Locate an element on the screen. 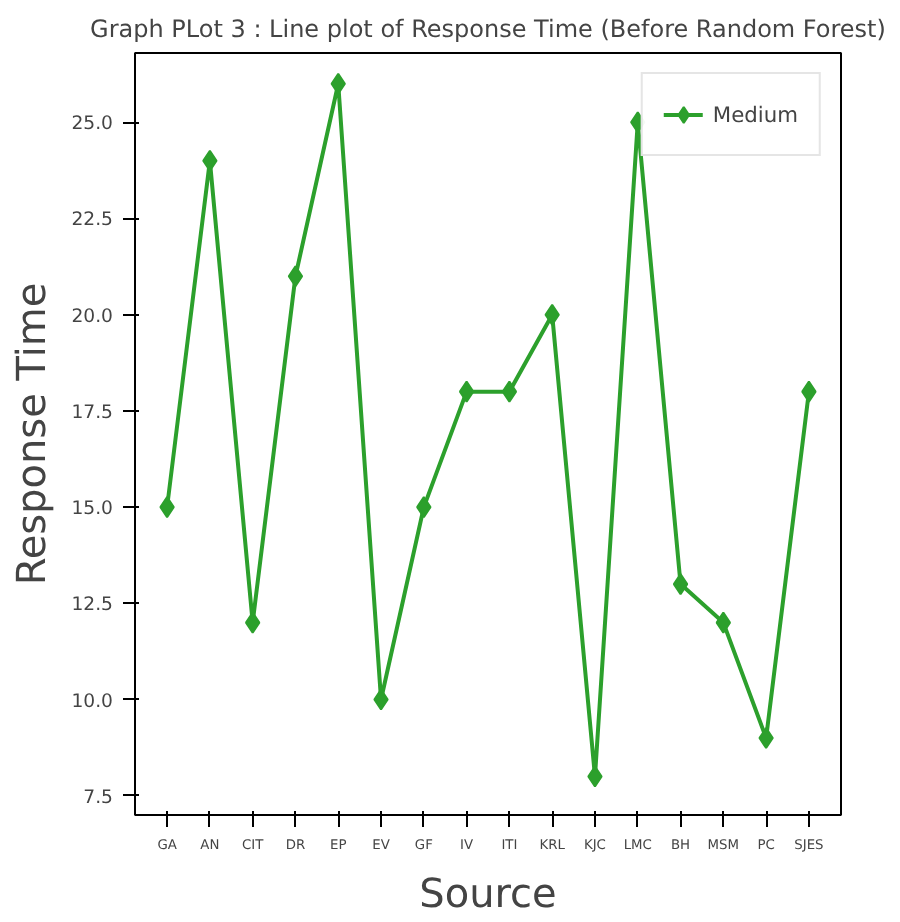  y-tick-label: 15.0 is located at coordinates (92, 509).